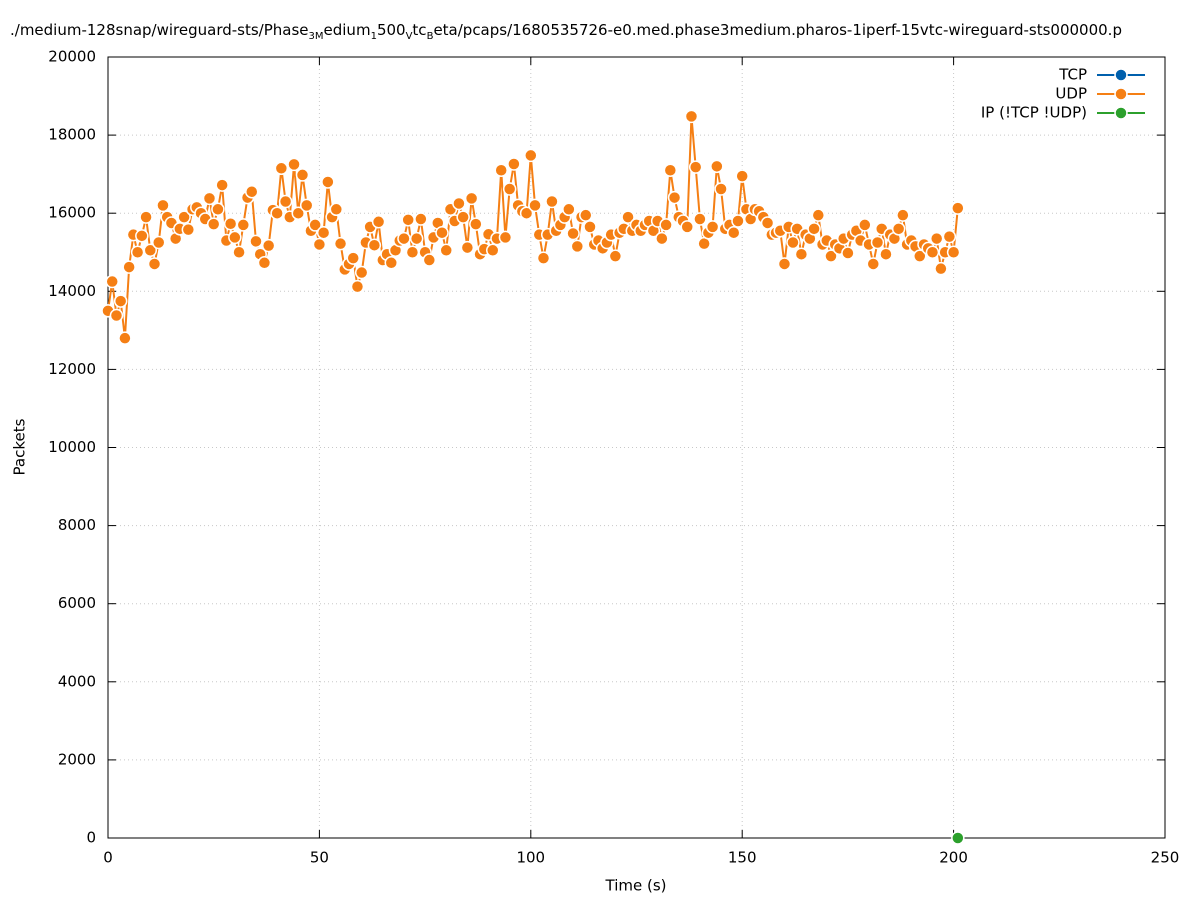 The width and height of the screenshot is (1197, 900). What do you see at coordinates (1034, 113) in the screenshot?
I see `legend-label: IP (!TCP !UDP)` at bounding box center [1034, 113].